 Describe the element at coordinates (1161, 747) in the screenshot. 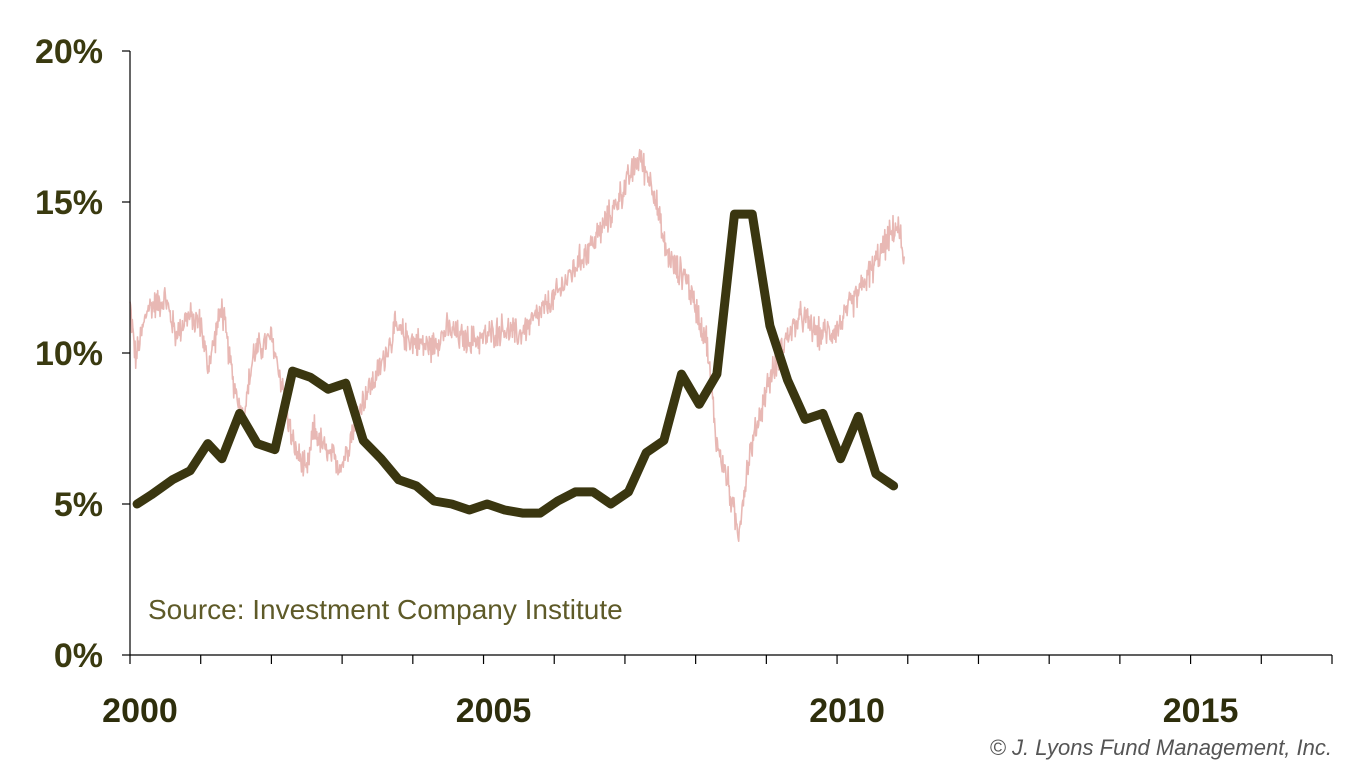

I see `copyright-notice: © J. Lyons Fund Management, Inc.` at that location.